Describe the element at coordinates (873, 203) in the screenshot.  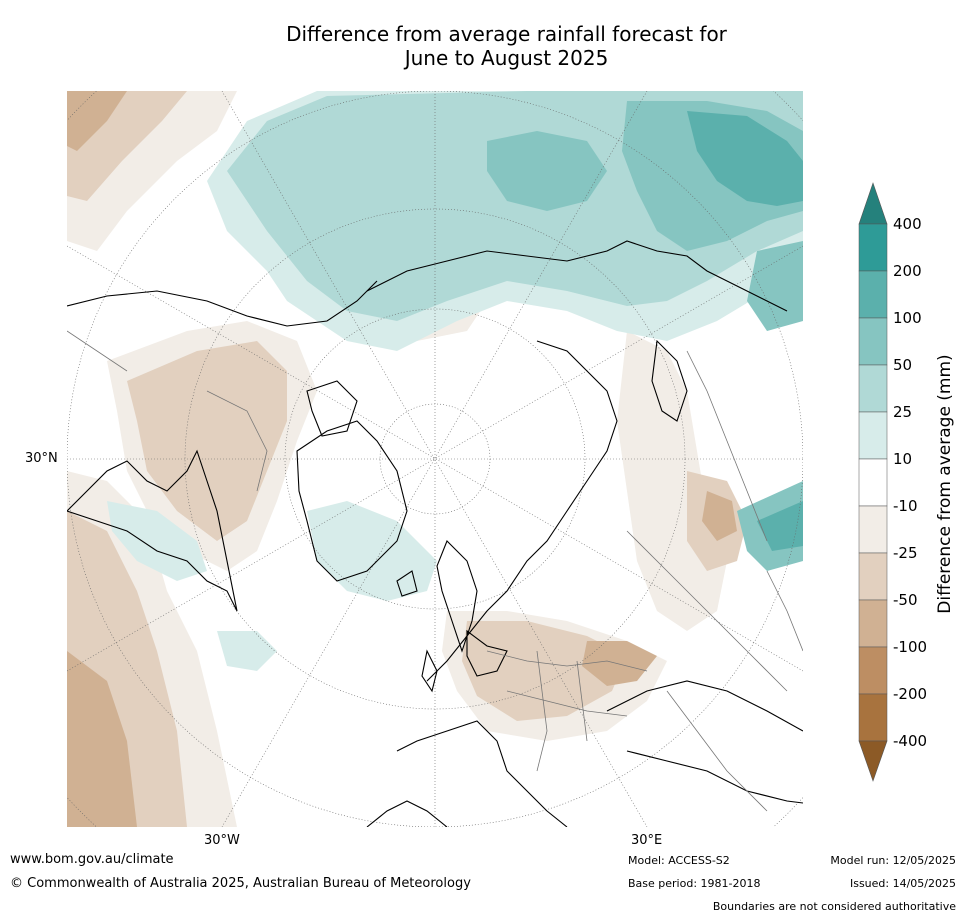
I see `colorbar-swatch-gt400` at that location.